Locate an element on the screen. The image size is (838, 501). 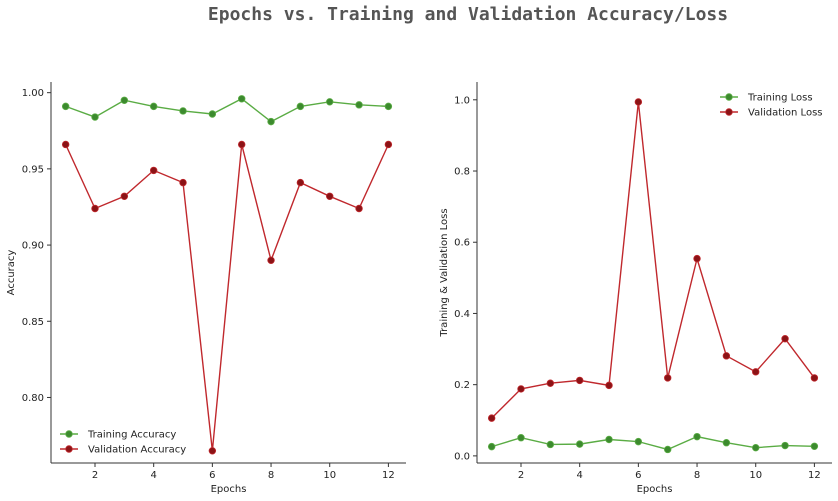
y-tick-label: 0.0 is located at coordinates (462, 456).